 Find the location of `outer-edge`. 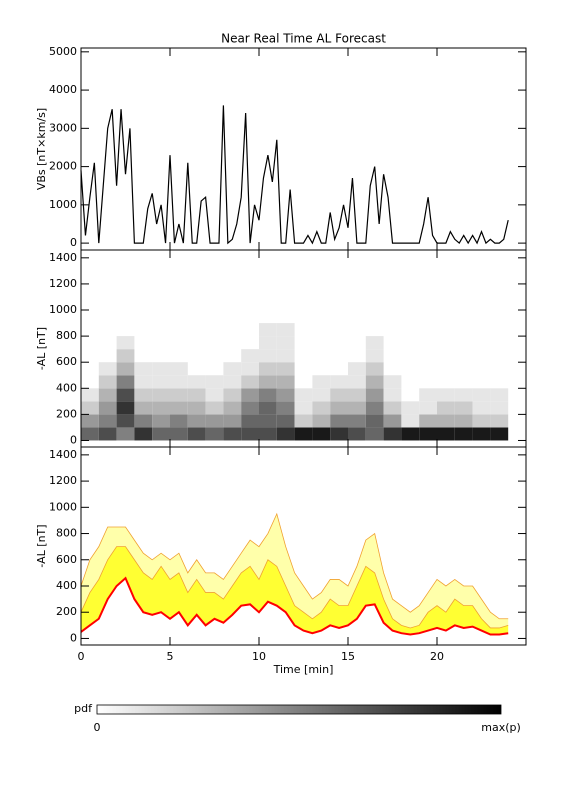

outer-edge is located at coordinates (294, 566).